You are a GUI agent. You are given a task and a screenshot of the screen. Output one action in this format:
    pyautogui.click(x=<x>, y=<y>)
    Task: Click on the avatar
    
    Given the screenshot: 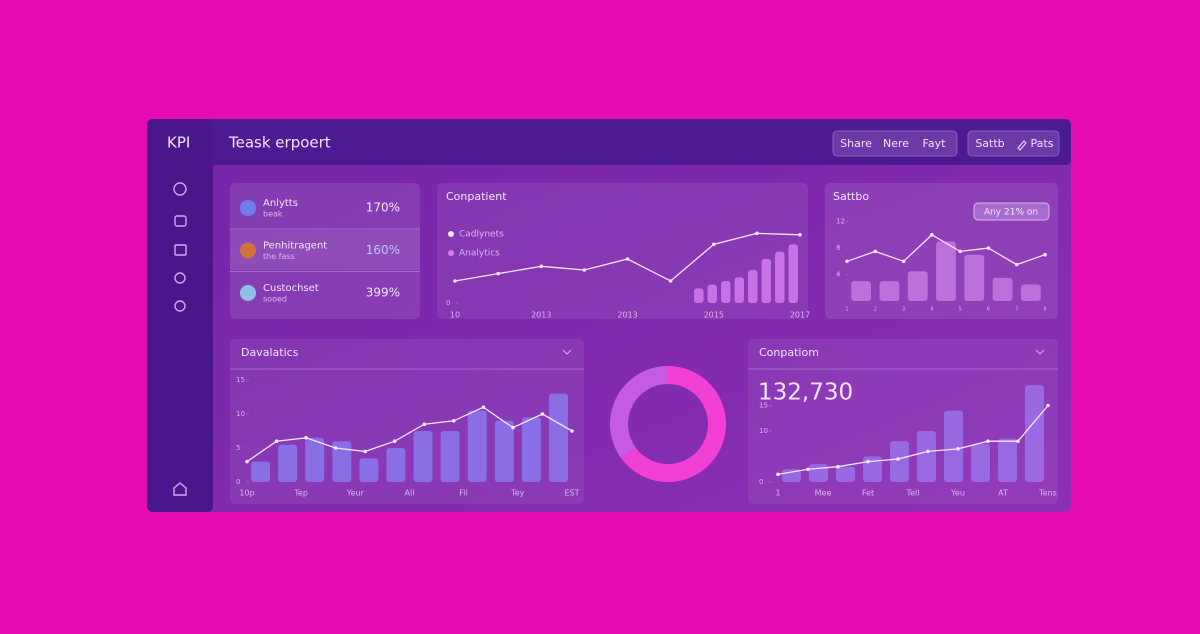 What is the action you would take?
    pyautogui.click(x=248, y=293)
    